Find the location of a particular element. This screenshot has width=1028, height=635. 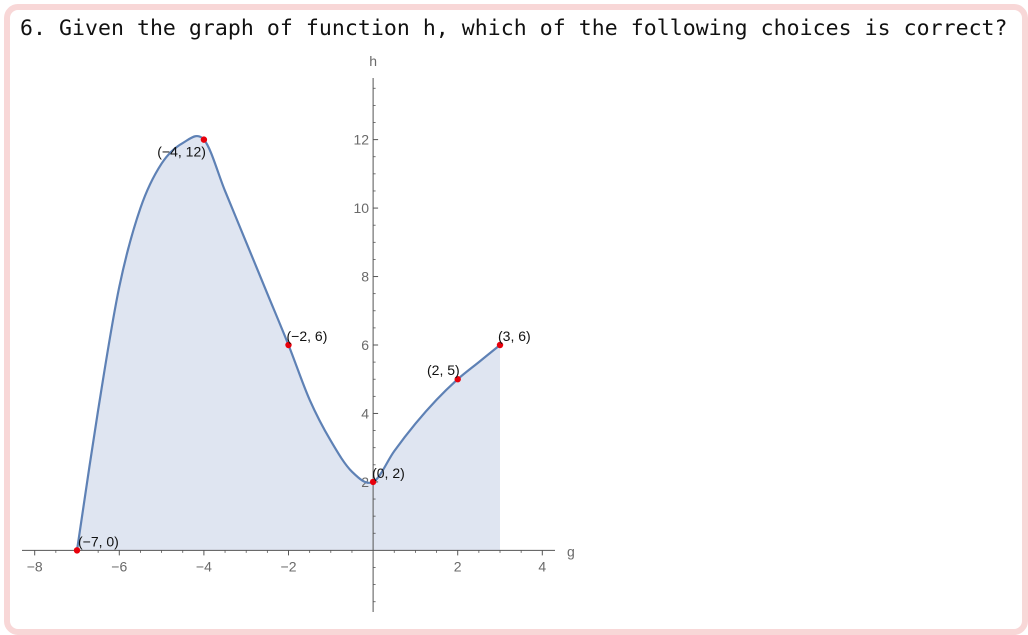

x-axis-title: g is located at coordinates (571, 551).